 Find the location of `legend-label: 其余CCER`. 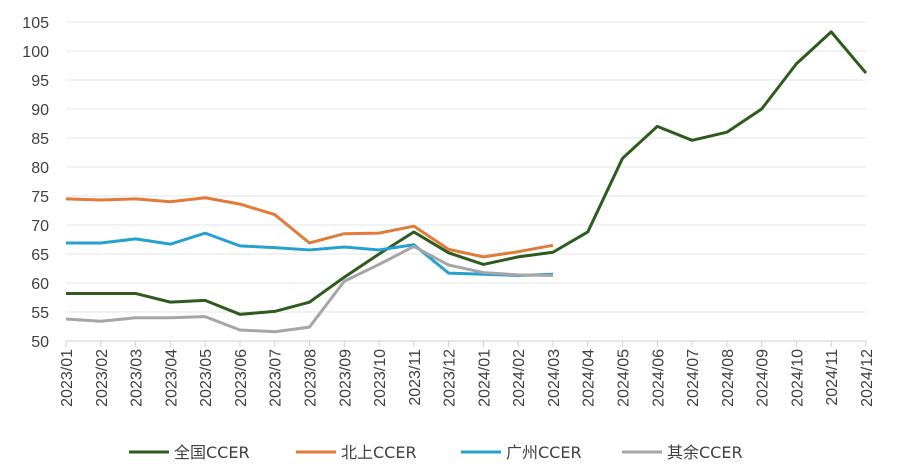

legend-label: 其余CCER is located at coordinates (705, 452).